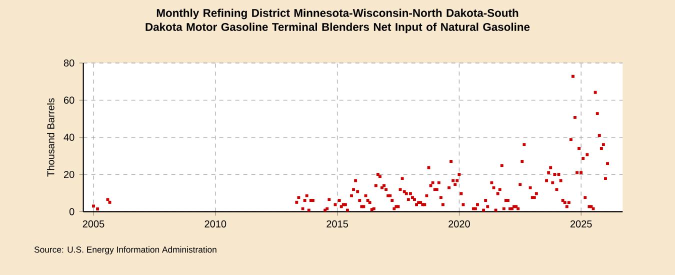  Describe the element at coordinates (69, 63) in the screenshot. I see `y-tick-label: 80` at that location.